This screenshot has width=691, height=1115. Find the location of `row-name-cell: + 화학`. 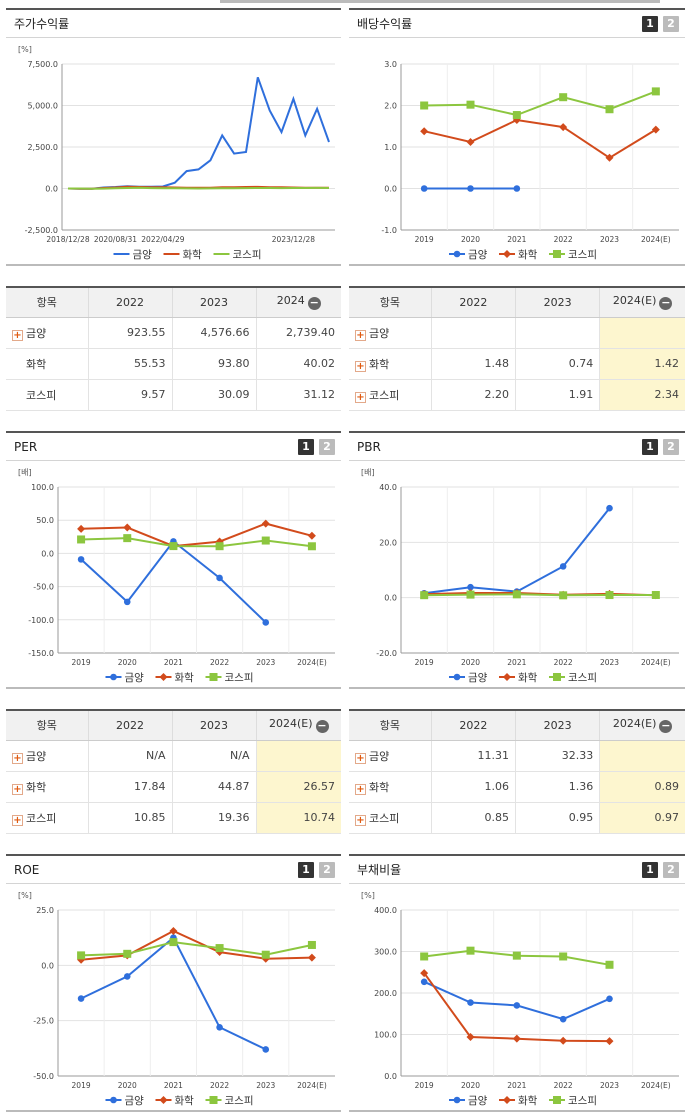

row-name-cell: + 화학 is located at coordinates (47, 787).